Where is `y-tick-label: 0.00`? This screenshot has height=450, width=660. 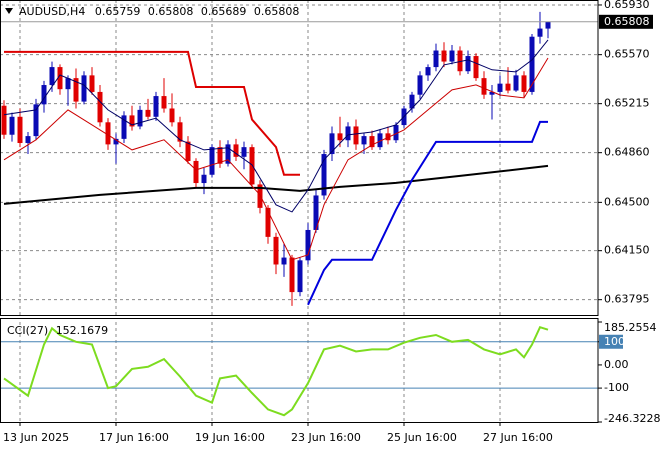
y-tick-label: 0.00 is located at coordinates (616, 364).